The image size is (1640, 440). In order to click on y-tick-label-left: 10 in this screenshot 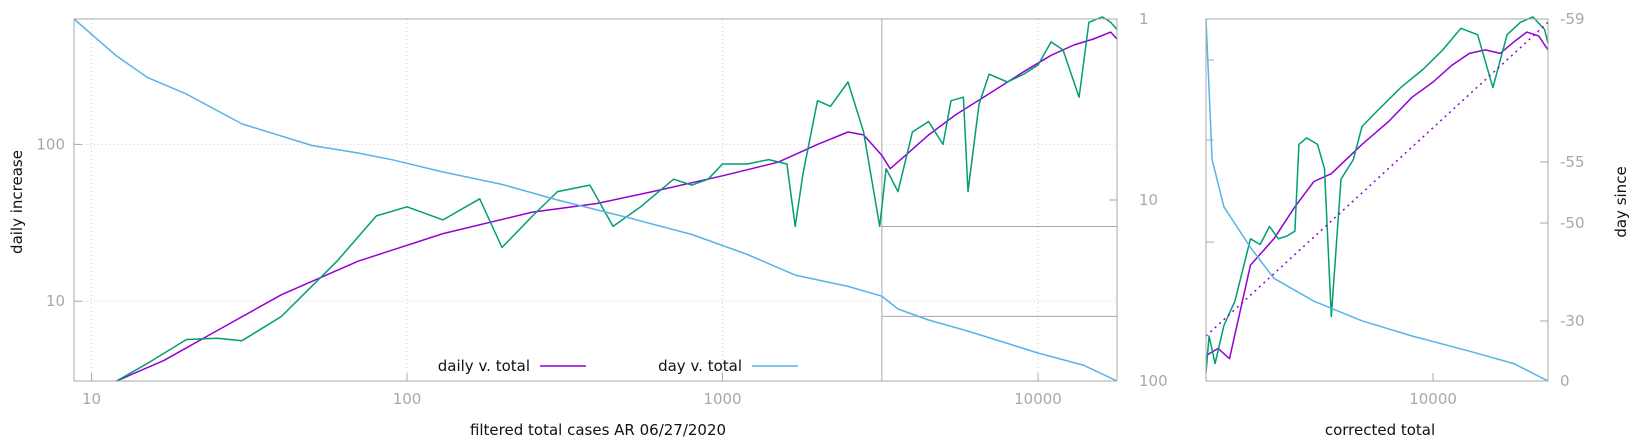, I will do `click(55, 301)`.